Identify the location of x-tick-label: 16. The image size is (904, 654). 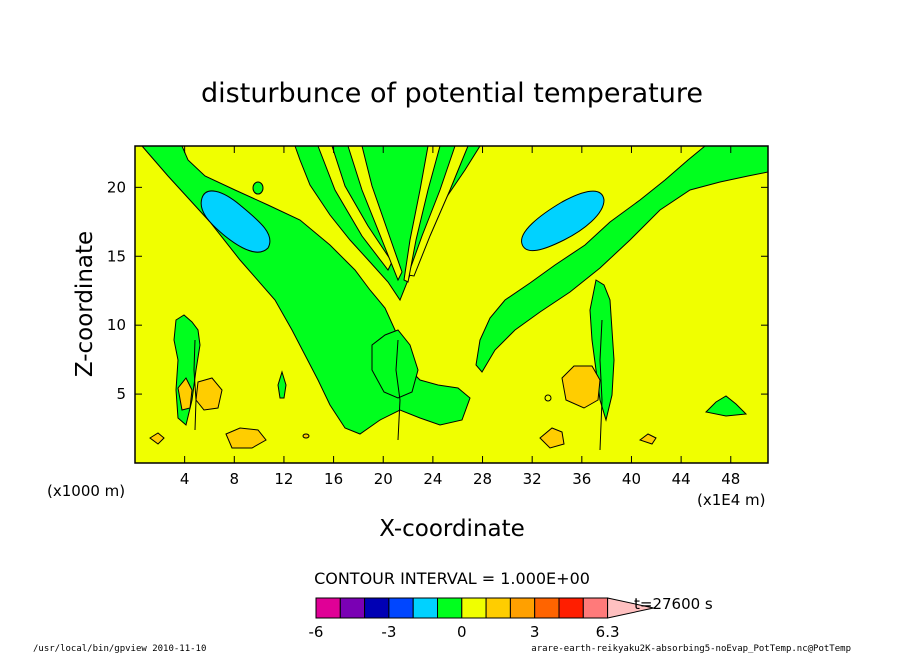
(333, 479).